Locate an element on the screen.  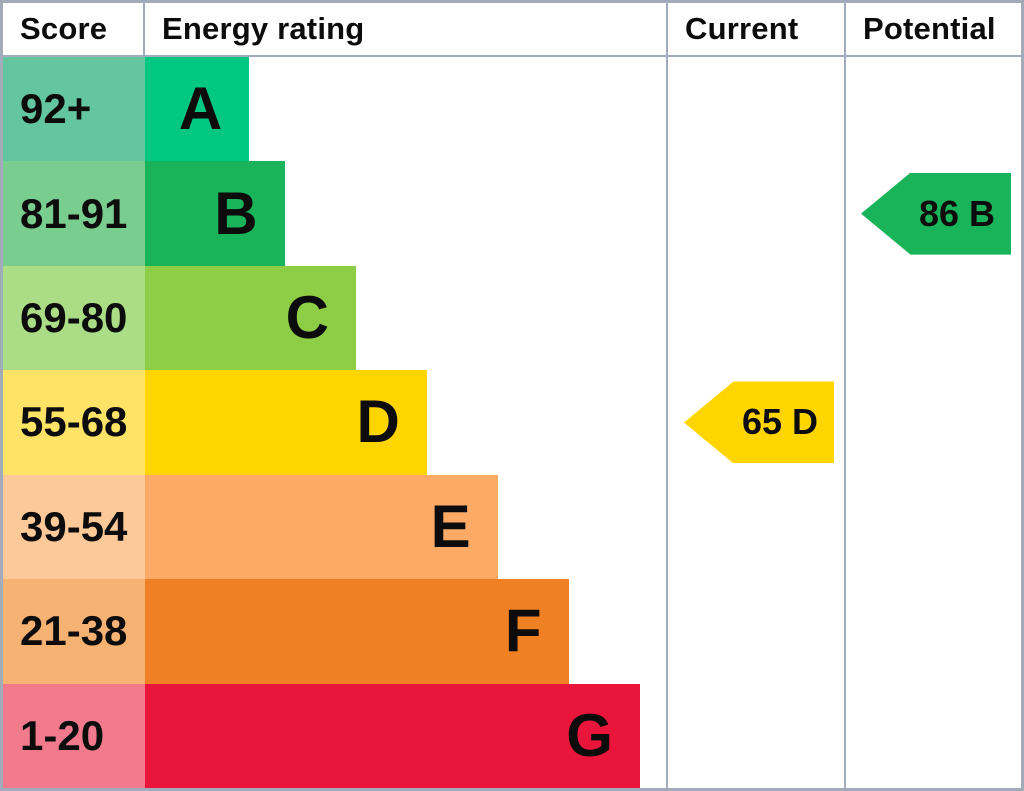
score-range-label-b: 81-91 is located at coordinates (74, 213).